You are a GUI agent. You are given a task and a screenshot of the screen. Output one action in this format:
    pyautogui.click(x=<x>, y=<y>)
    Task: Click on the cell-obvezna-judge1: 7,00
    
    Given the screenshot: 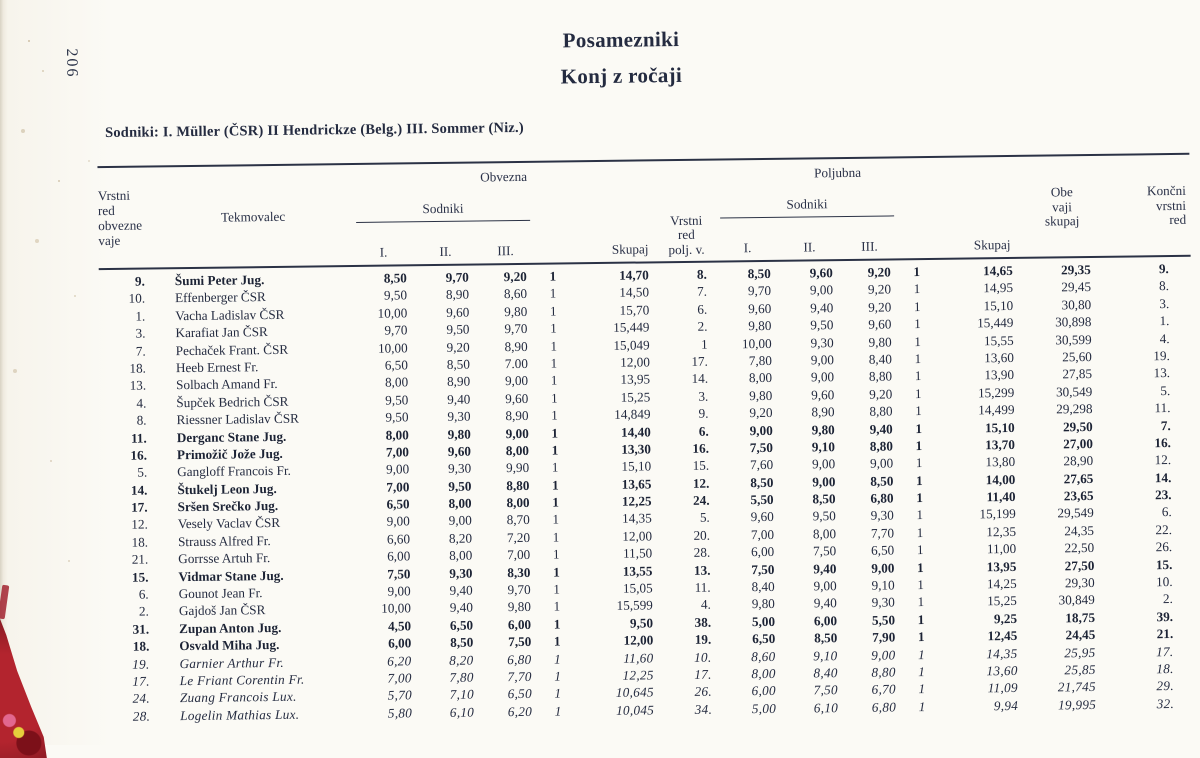 What is the action you would take?
    pyautogui.click(x=397, y=452)
    